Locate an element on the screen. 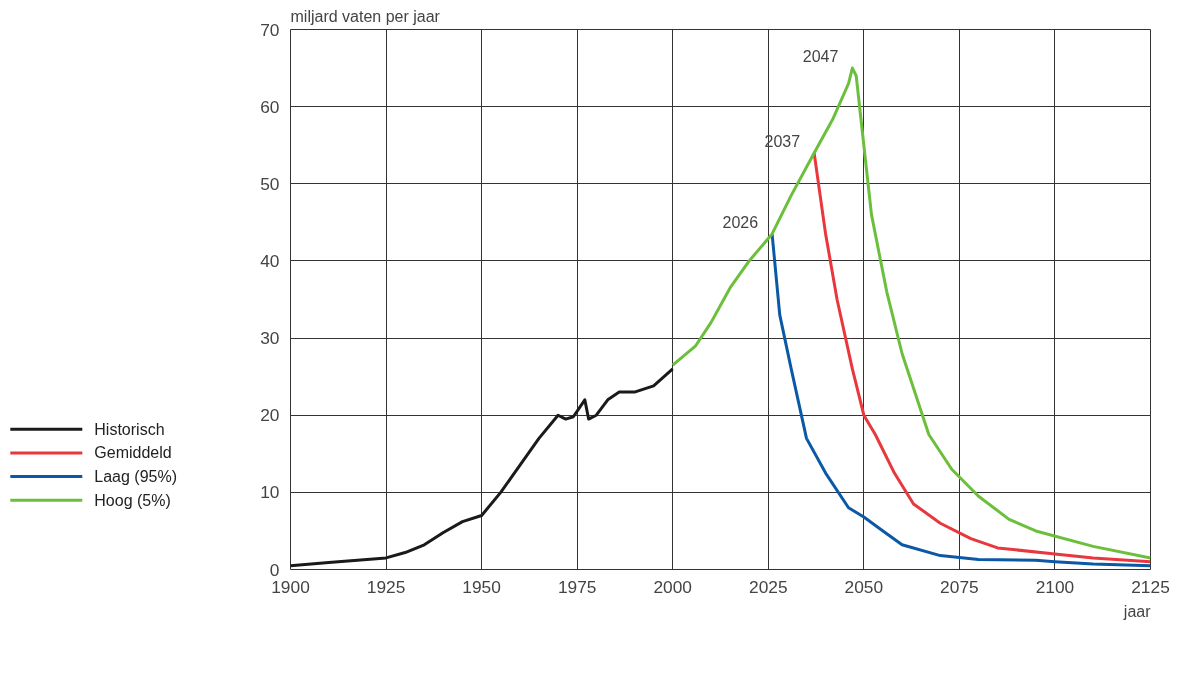 The width and height of the screenshot is (1185, 691). y-tick-label: 60 is located at coordinates (270, 106).